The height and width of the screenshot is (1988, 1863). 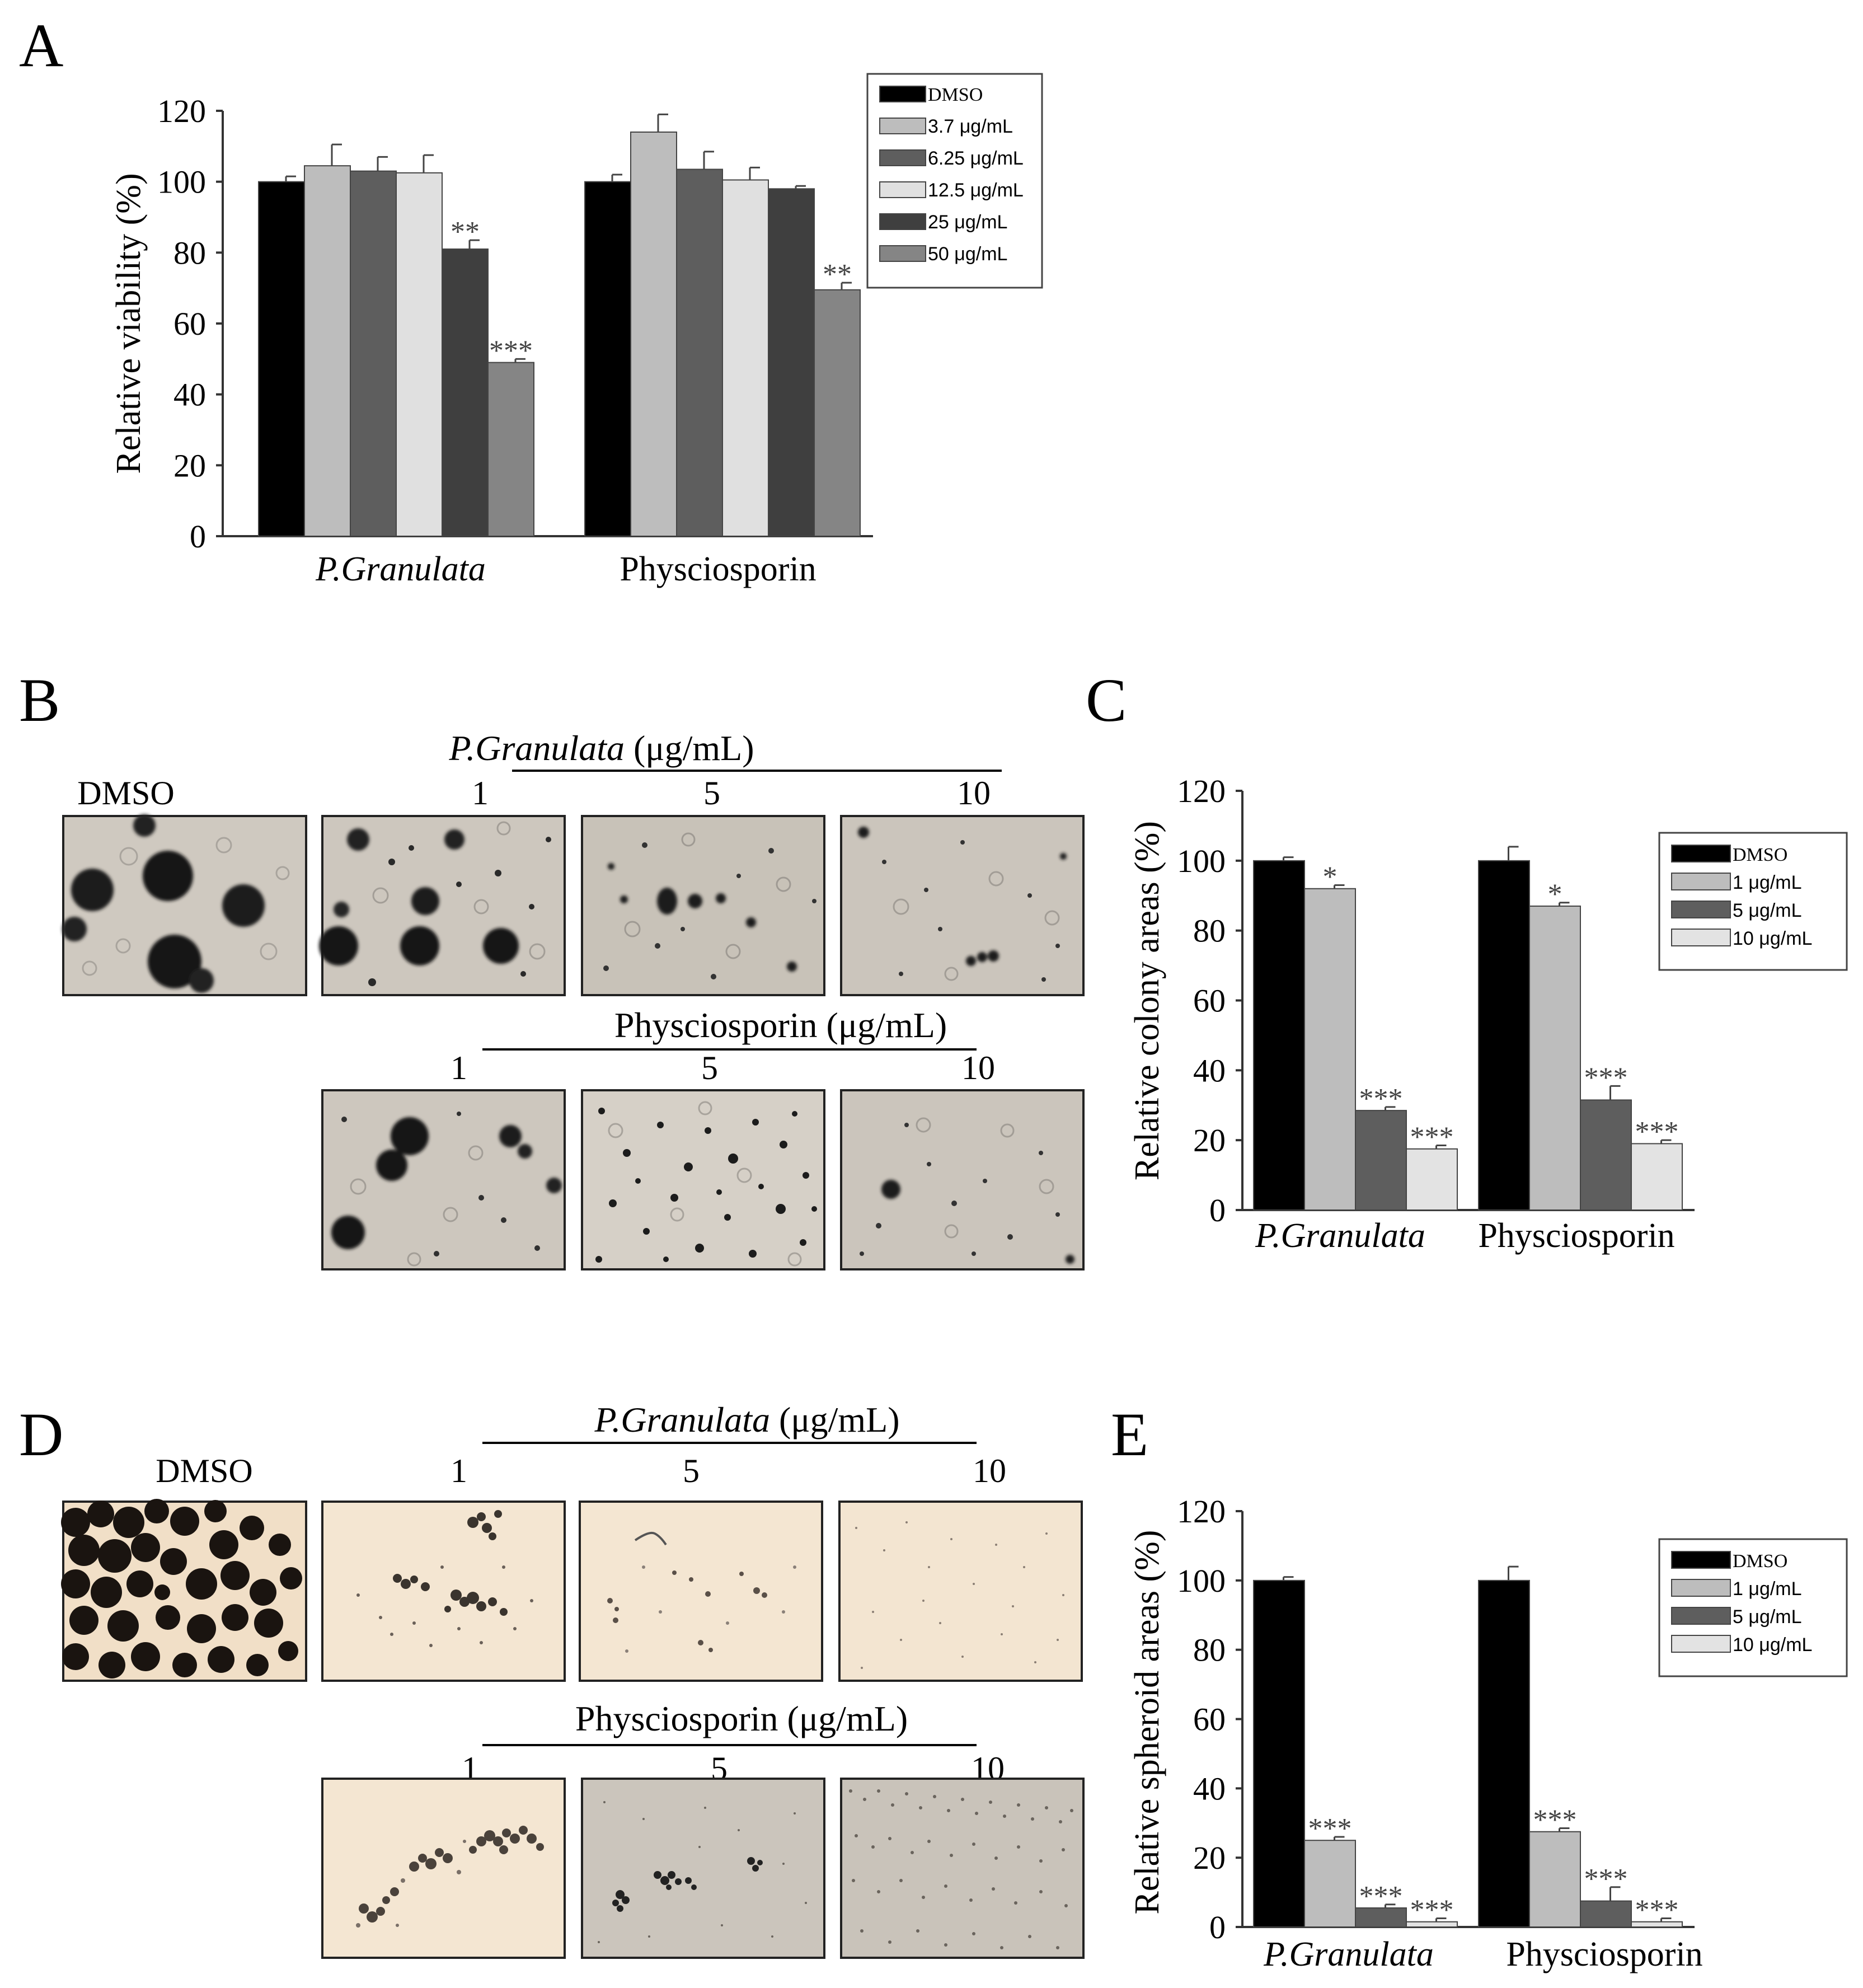 What do you see at coordinates (974, 793) in the screenshot?
I see `panel-b-top-conc-10: 10` at bounding box center [974, 793].